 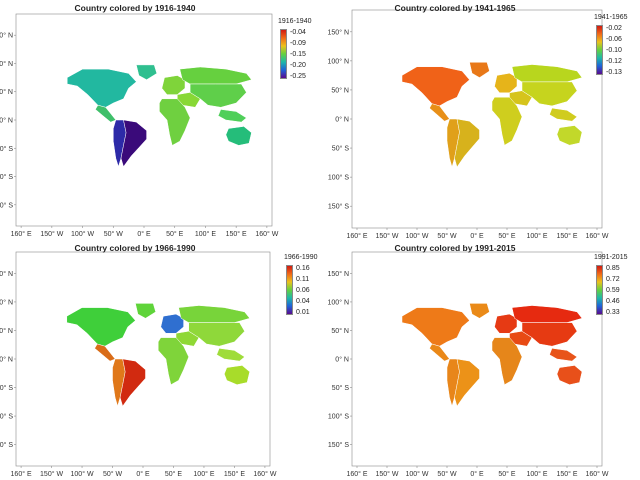 I want to click on map-title: Country colored by 1966-1990, so click(x=135, y=248).